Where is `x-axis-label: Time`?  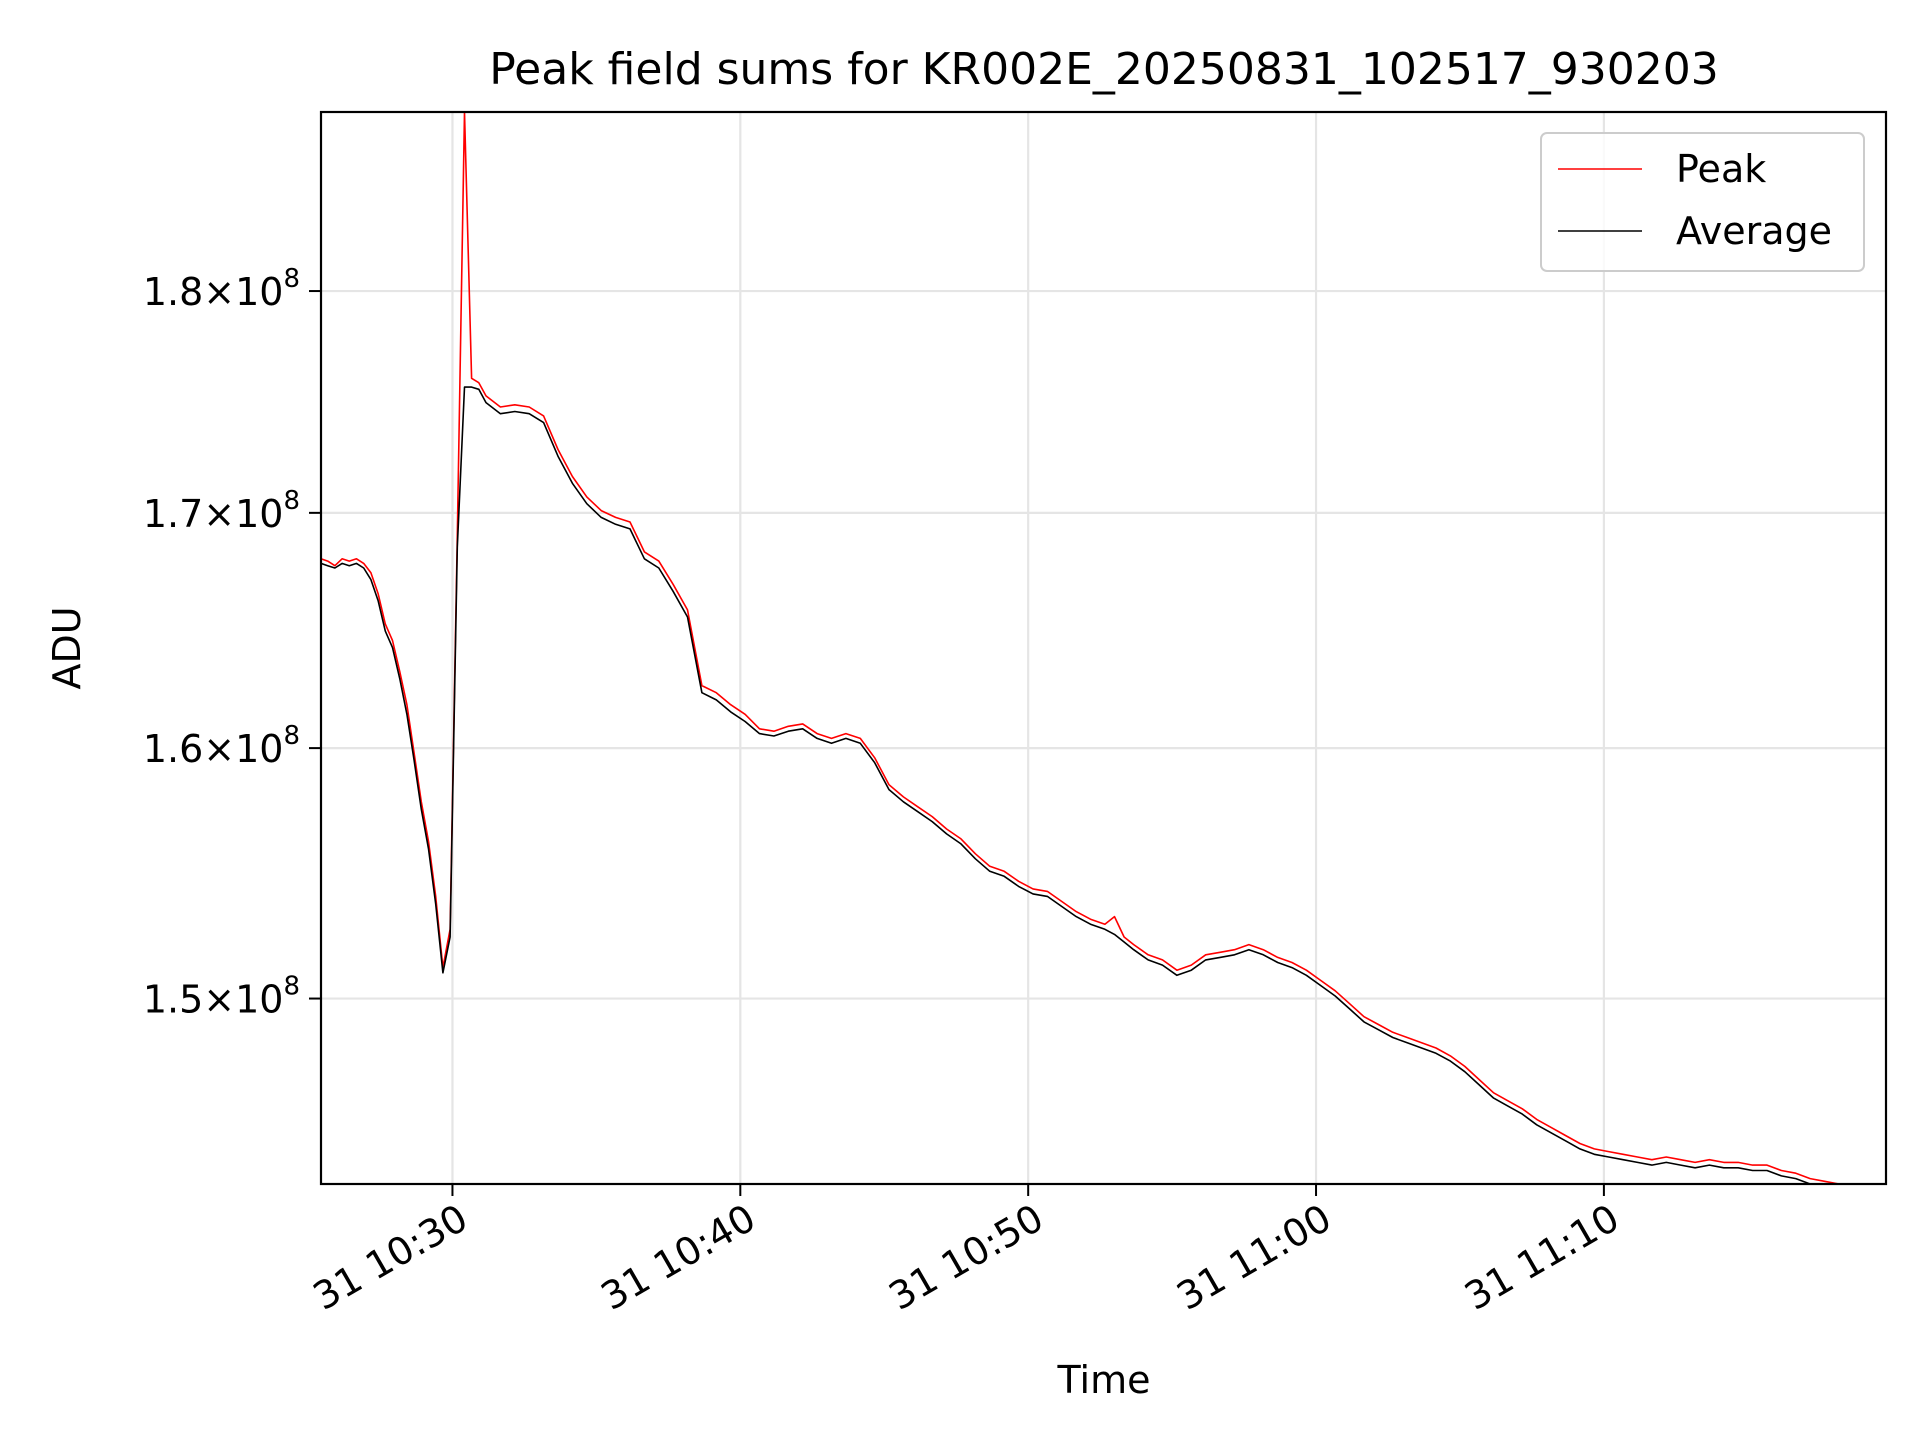 x-axis-label: Time is located at coordinates (1104, 1380).